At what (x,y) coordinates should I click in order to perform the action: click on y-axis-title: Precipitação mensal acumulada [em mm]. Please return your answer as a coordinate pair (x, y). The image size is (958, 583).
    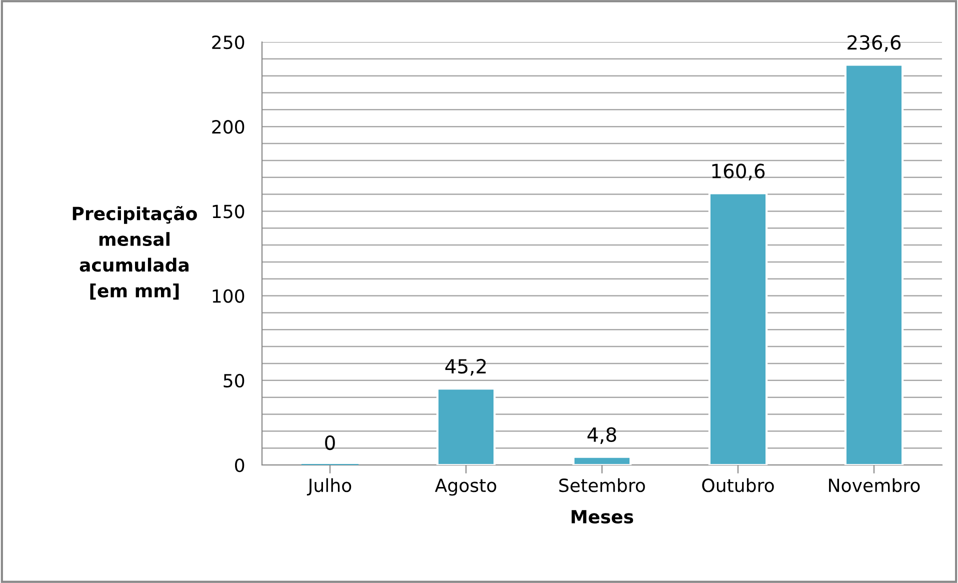
    Looking at the image, I should click on (134, 253).